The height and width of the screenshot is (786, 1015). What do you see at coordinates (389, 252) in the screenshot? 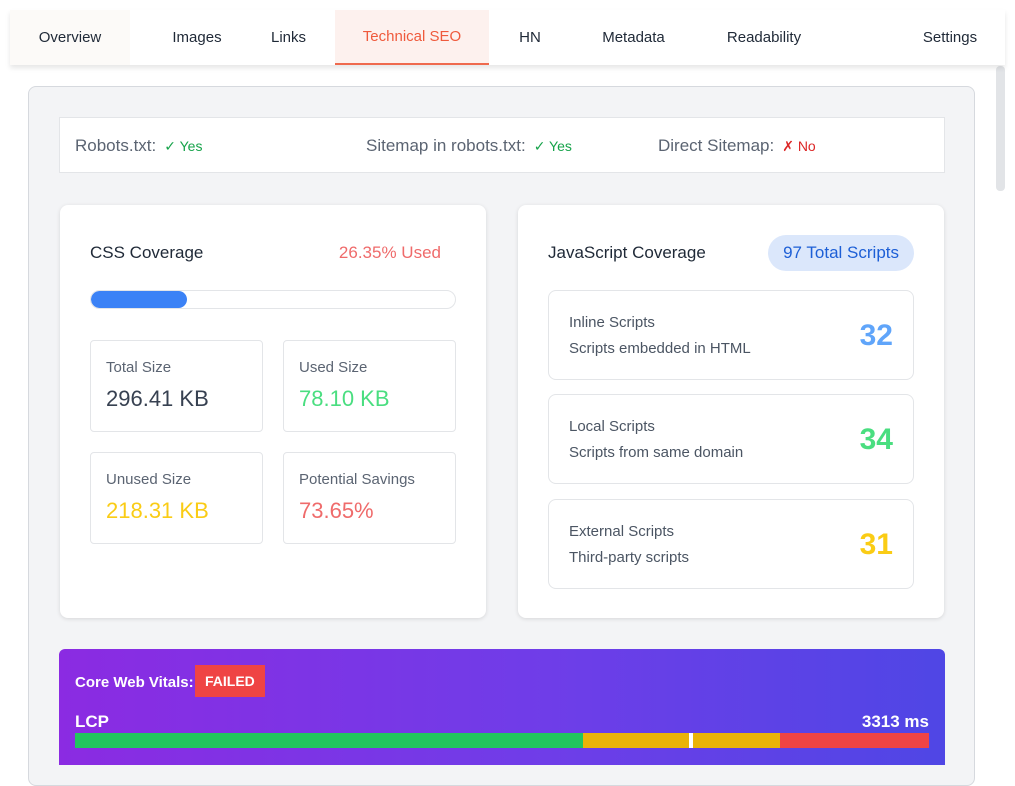
I see `css-used-percent: 26.35% Used` at bounding box center [389, 252].